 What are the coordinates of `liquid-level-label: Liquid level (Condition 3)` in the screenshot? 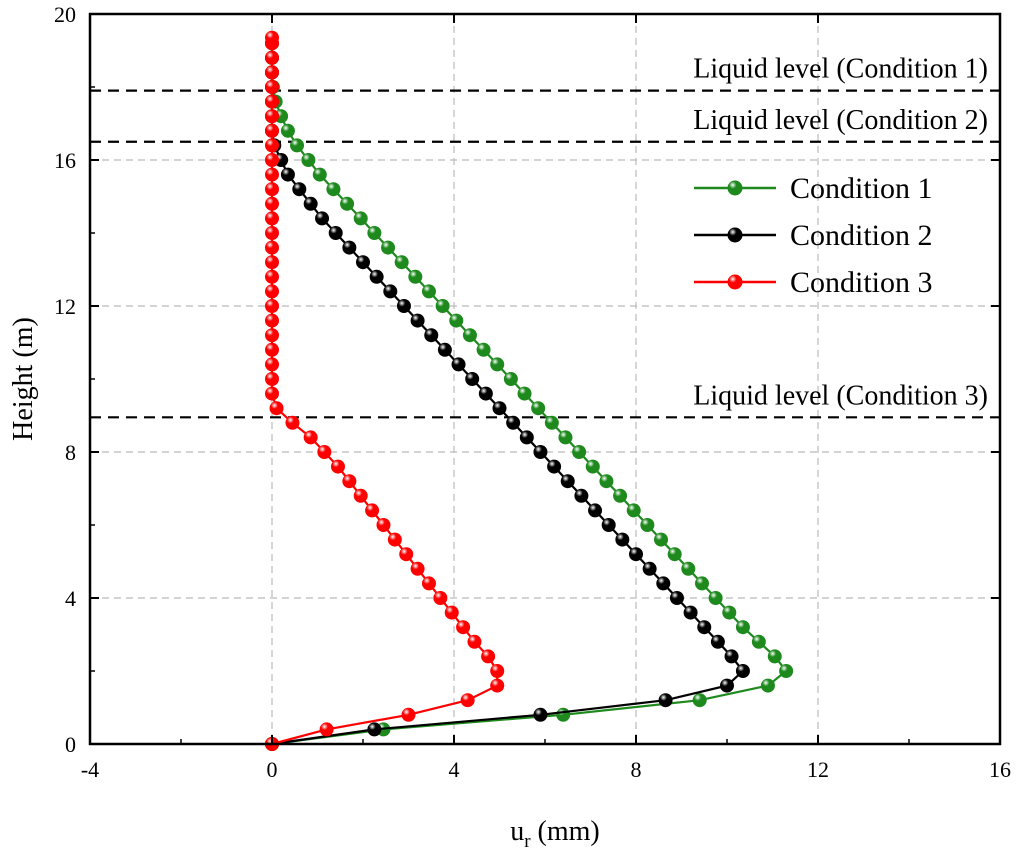 It's located at (840, 395).